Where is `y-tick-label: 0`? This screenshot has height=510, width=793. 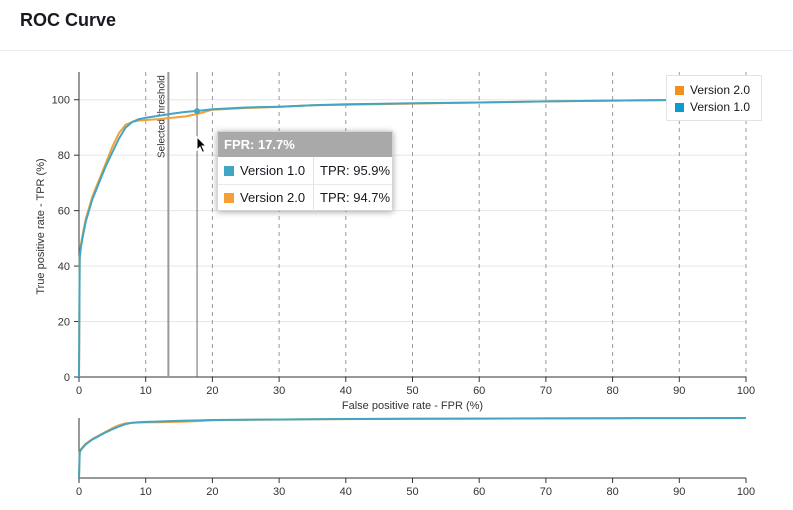 y-tick-label: 0 is located at coordinates (67, 378).